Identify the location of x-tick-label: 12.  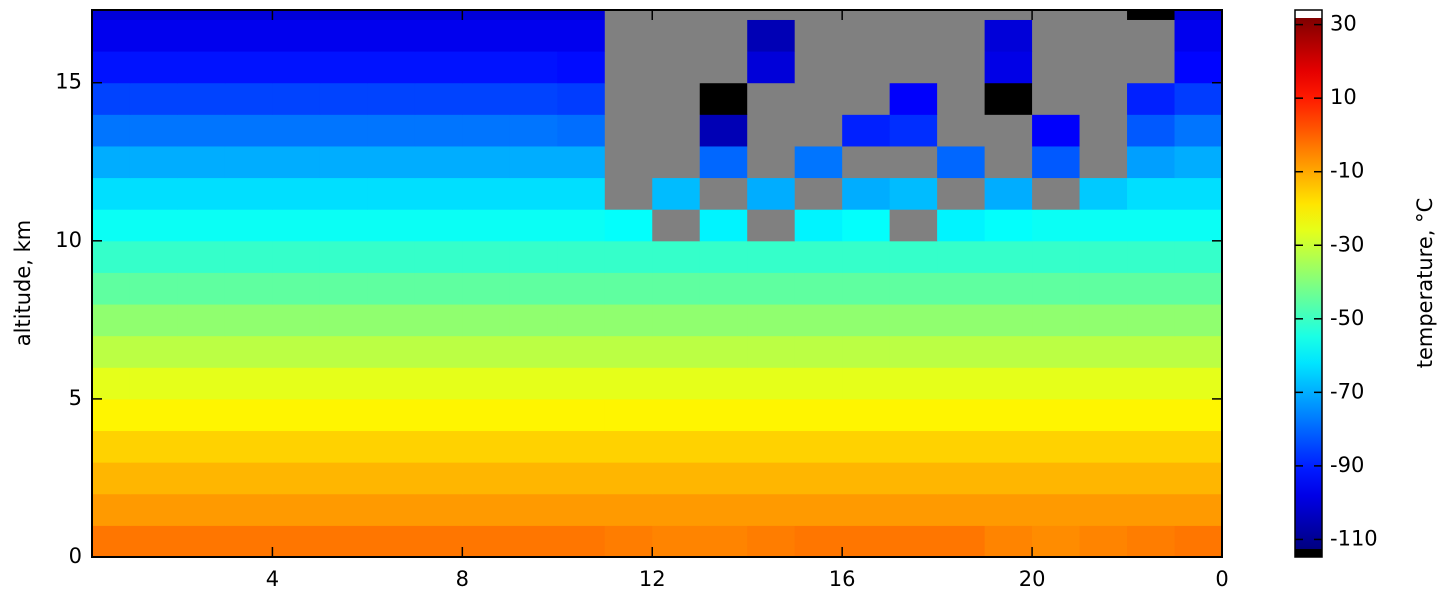
(652, 579).